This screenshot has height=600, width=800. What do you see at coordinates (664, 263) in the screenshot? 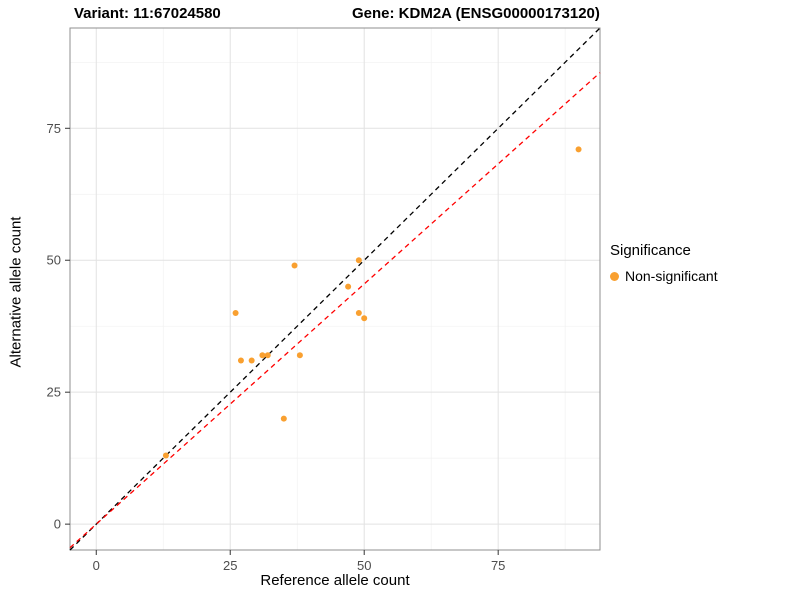
I see `legend: Significance Non-significant` at bounding box center [664, 263].